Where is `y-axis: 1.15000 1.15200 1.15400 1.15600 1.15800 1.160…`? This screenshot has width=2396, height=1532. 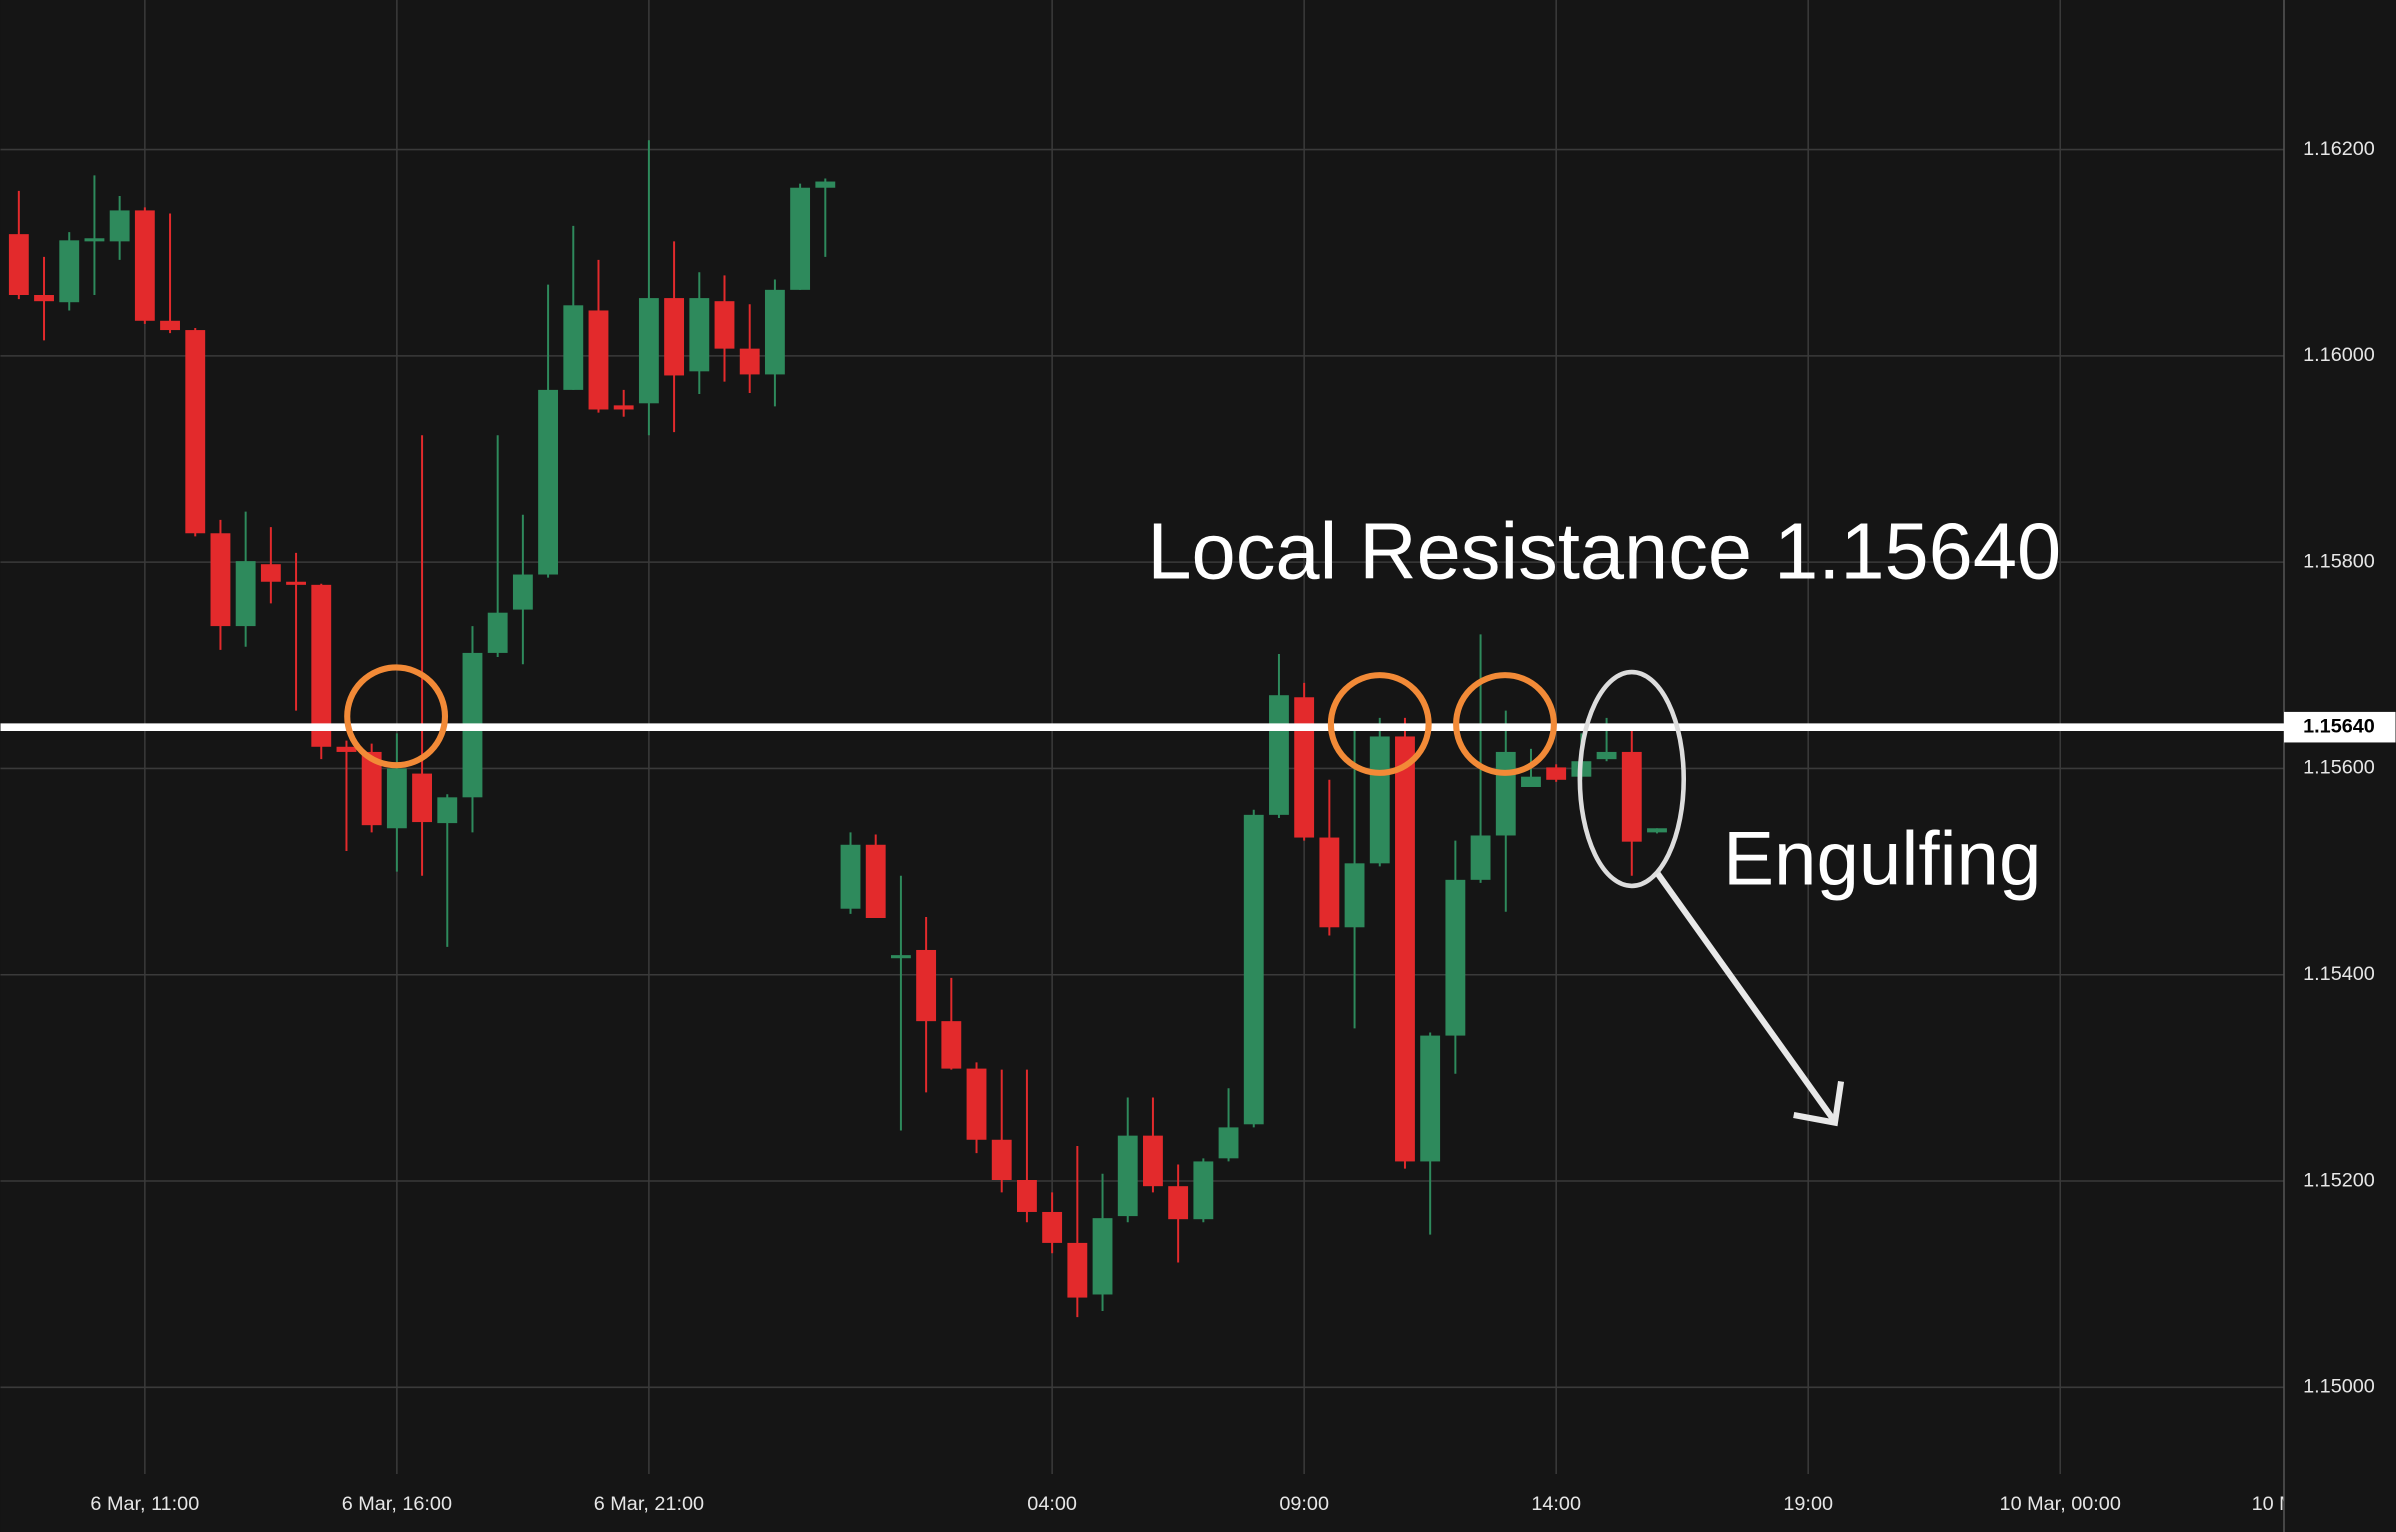
y-axis: 1.15000 1.15200 1.15400 1.15600 1.15800 1.160… is located at coordinates (2339, 768).